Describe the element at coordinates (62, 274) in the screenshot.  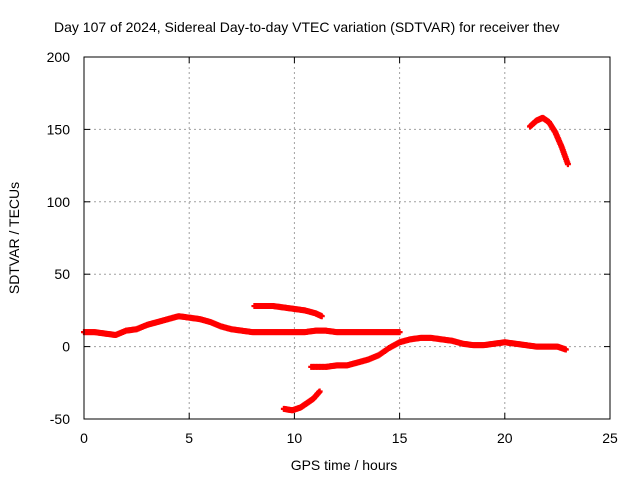
I see `y-tick-label: 50` at that location.